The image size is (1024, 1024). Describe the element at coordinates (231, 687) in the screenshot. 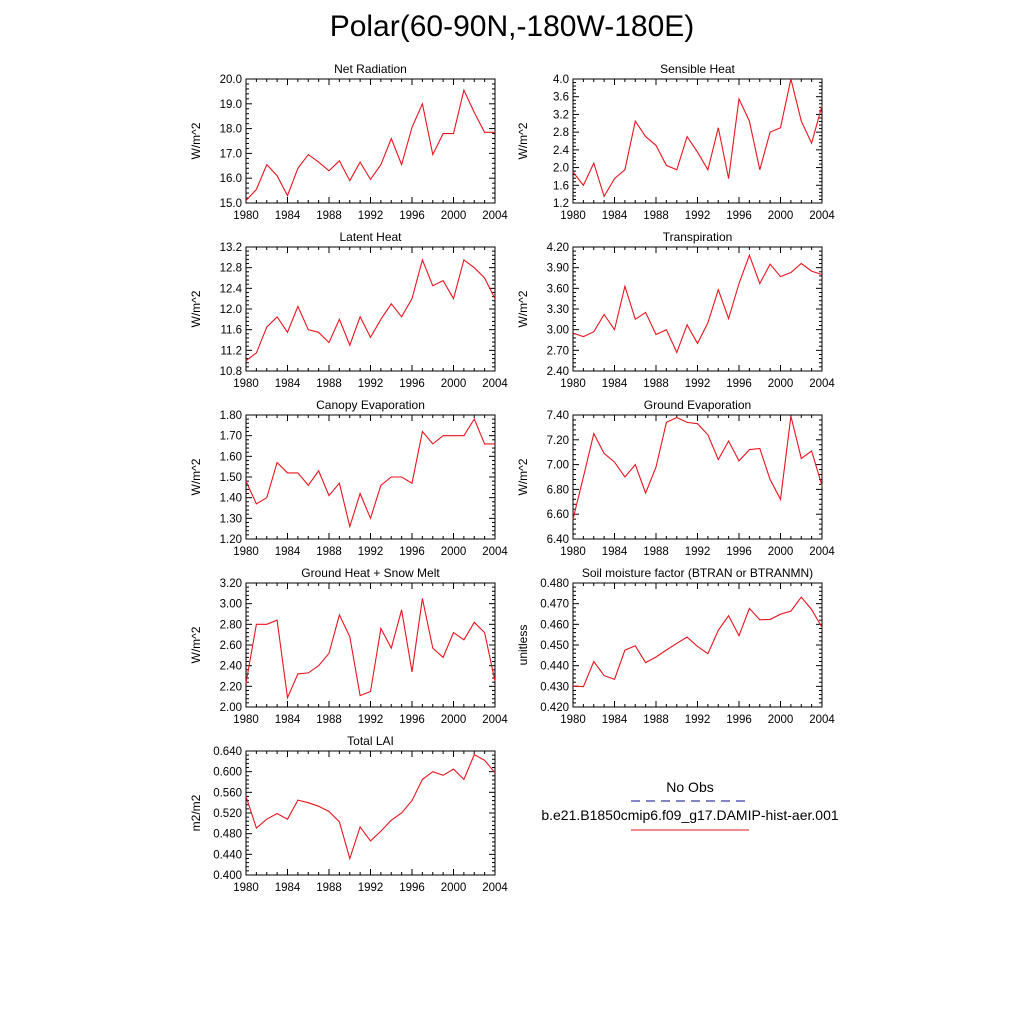

I see `y-tick-label: 2.20` at that location.